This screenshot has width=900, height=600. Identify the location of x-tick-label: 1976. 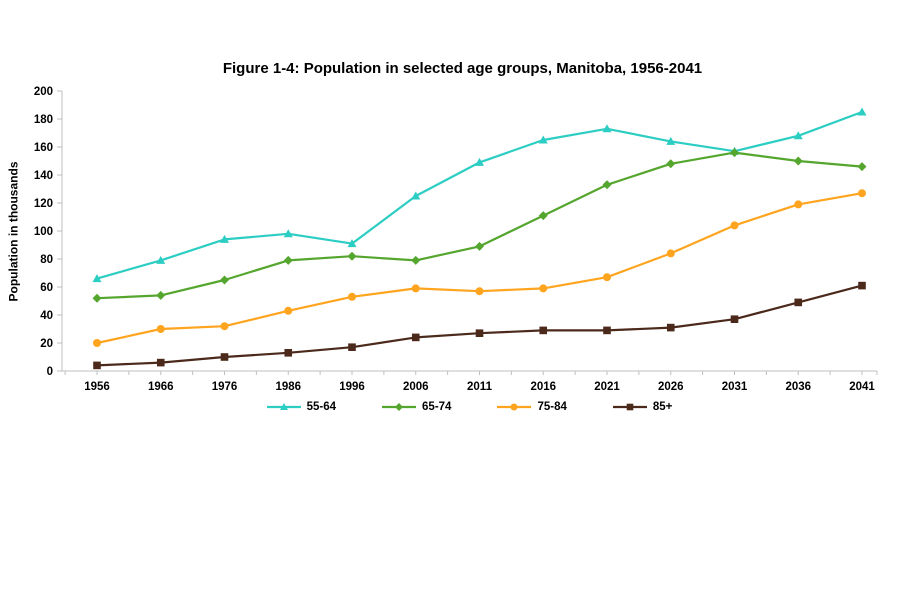
(225, 387).